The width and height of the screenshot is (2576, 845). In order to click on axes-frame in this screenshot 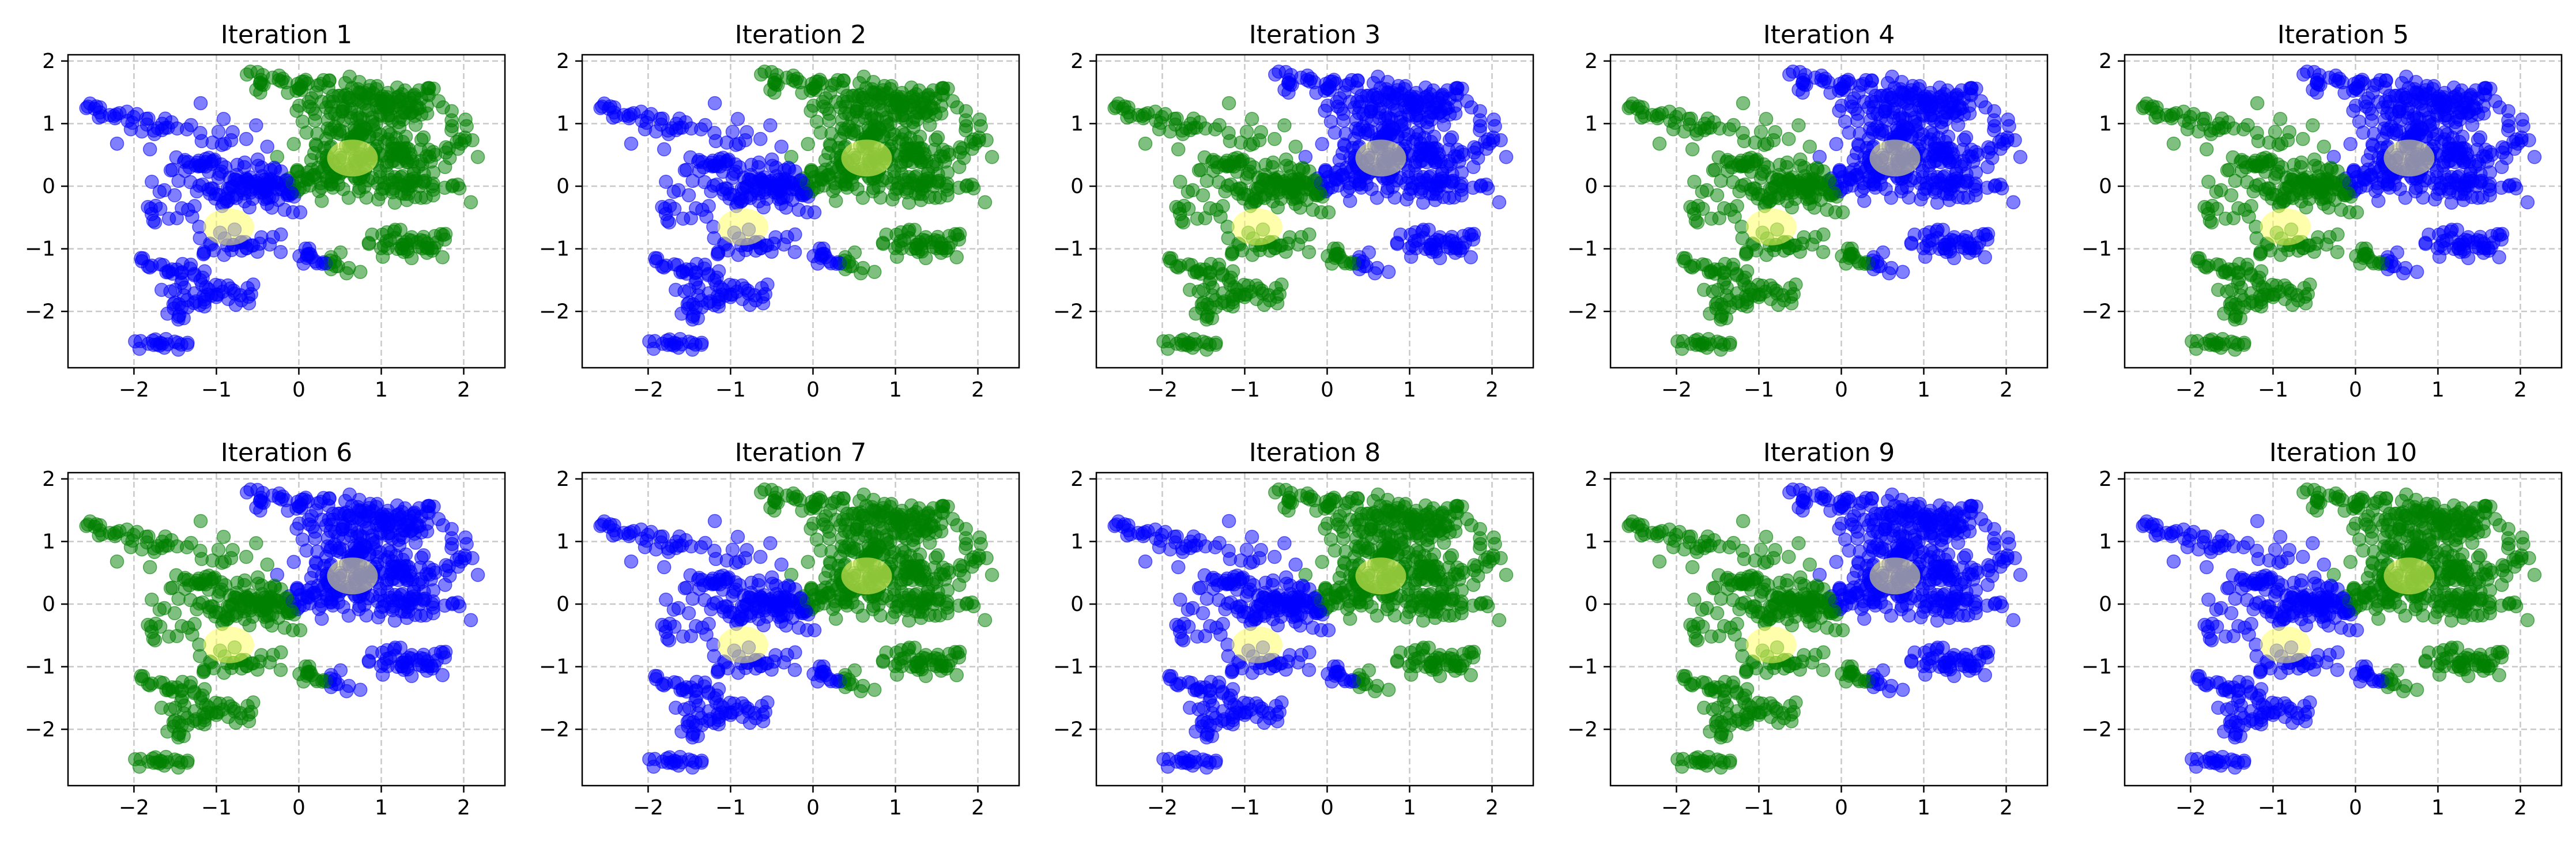, I will do `click(1314, 211)`.